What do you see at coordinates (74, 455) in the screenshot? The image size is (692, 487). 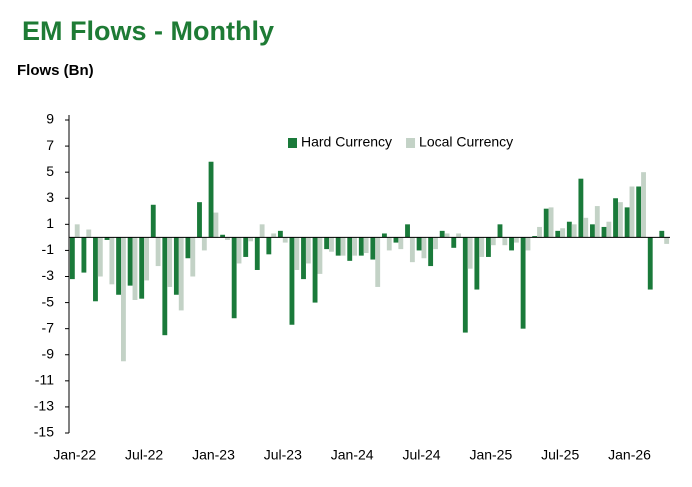 I see `x-tick-label: Jan-22` at bounding box center [74, 455].